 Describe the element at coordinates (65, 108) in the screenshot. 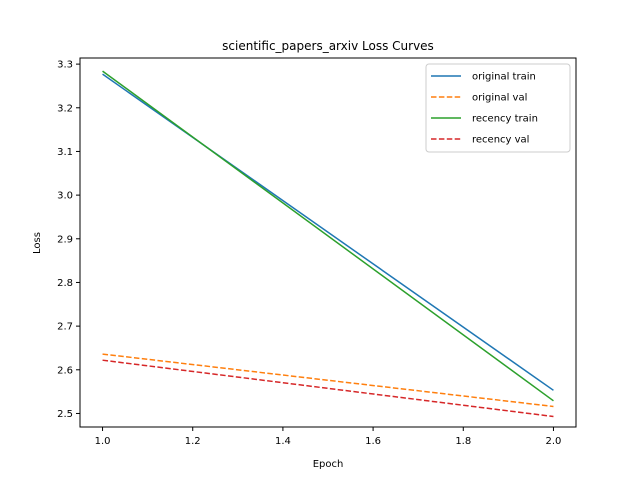

I see `y-tick-label: 3.2` at that location.